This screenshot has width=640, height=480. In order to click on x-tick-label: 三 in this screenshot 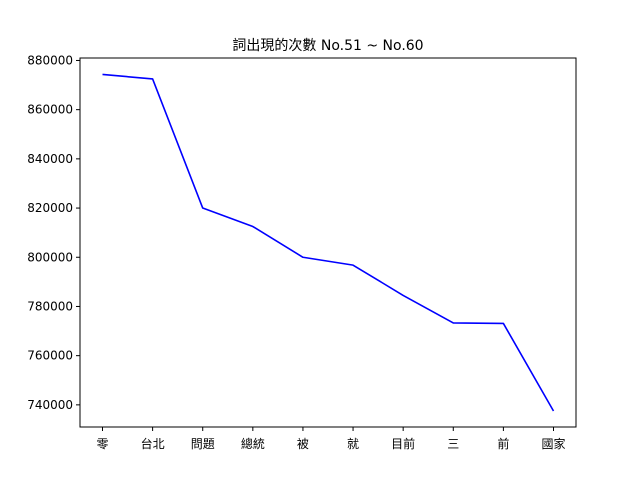, I will do `click(453, 444)`.